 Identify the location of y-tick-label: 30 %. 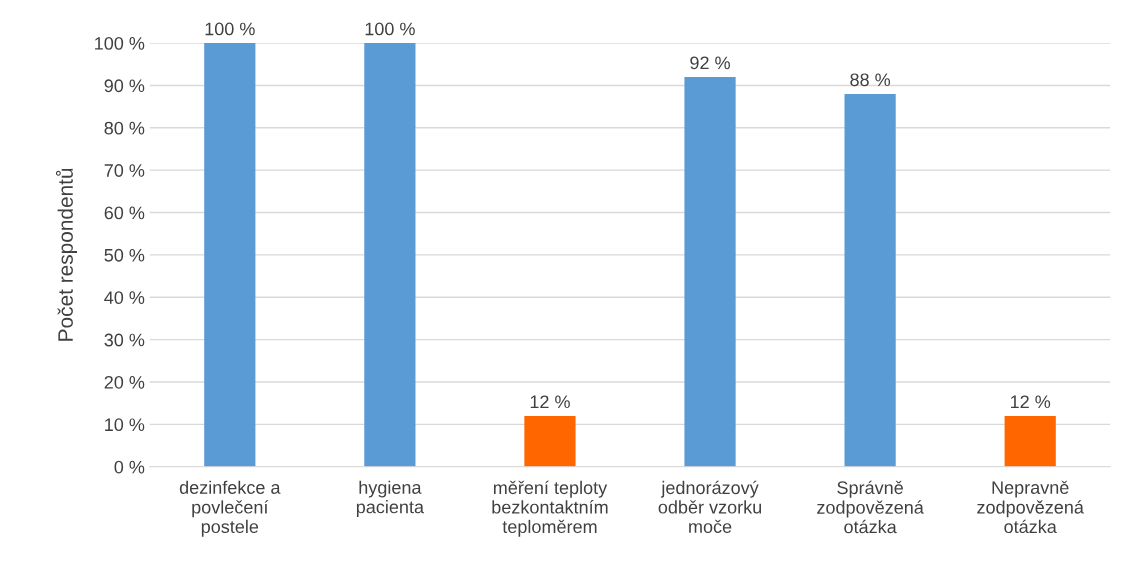
(124, 340).